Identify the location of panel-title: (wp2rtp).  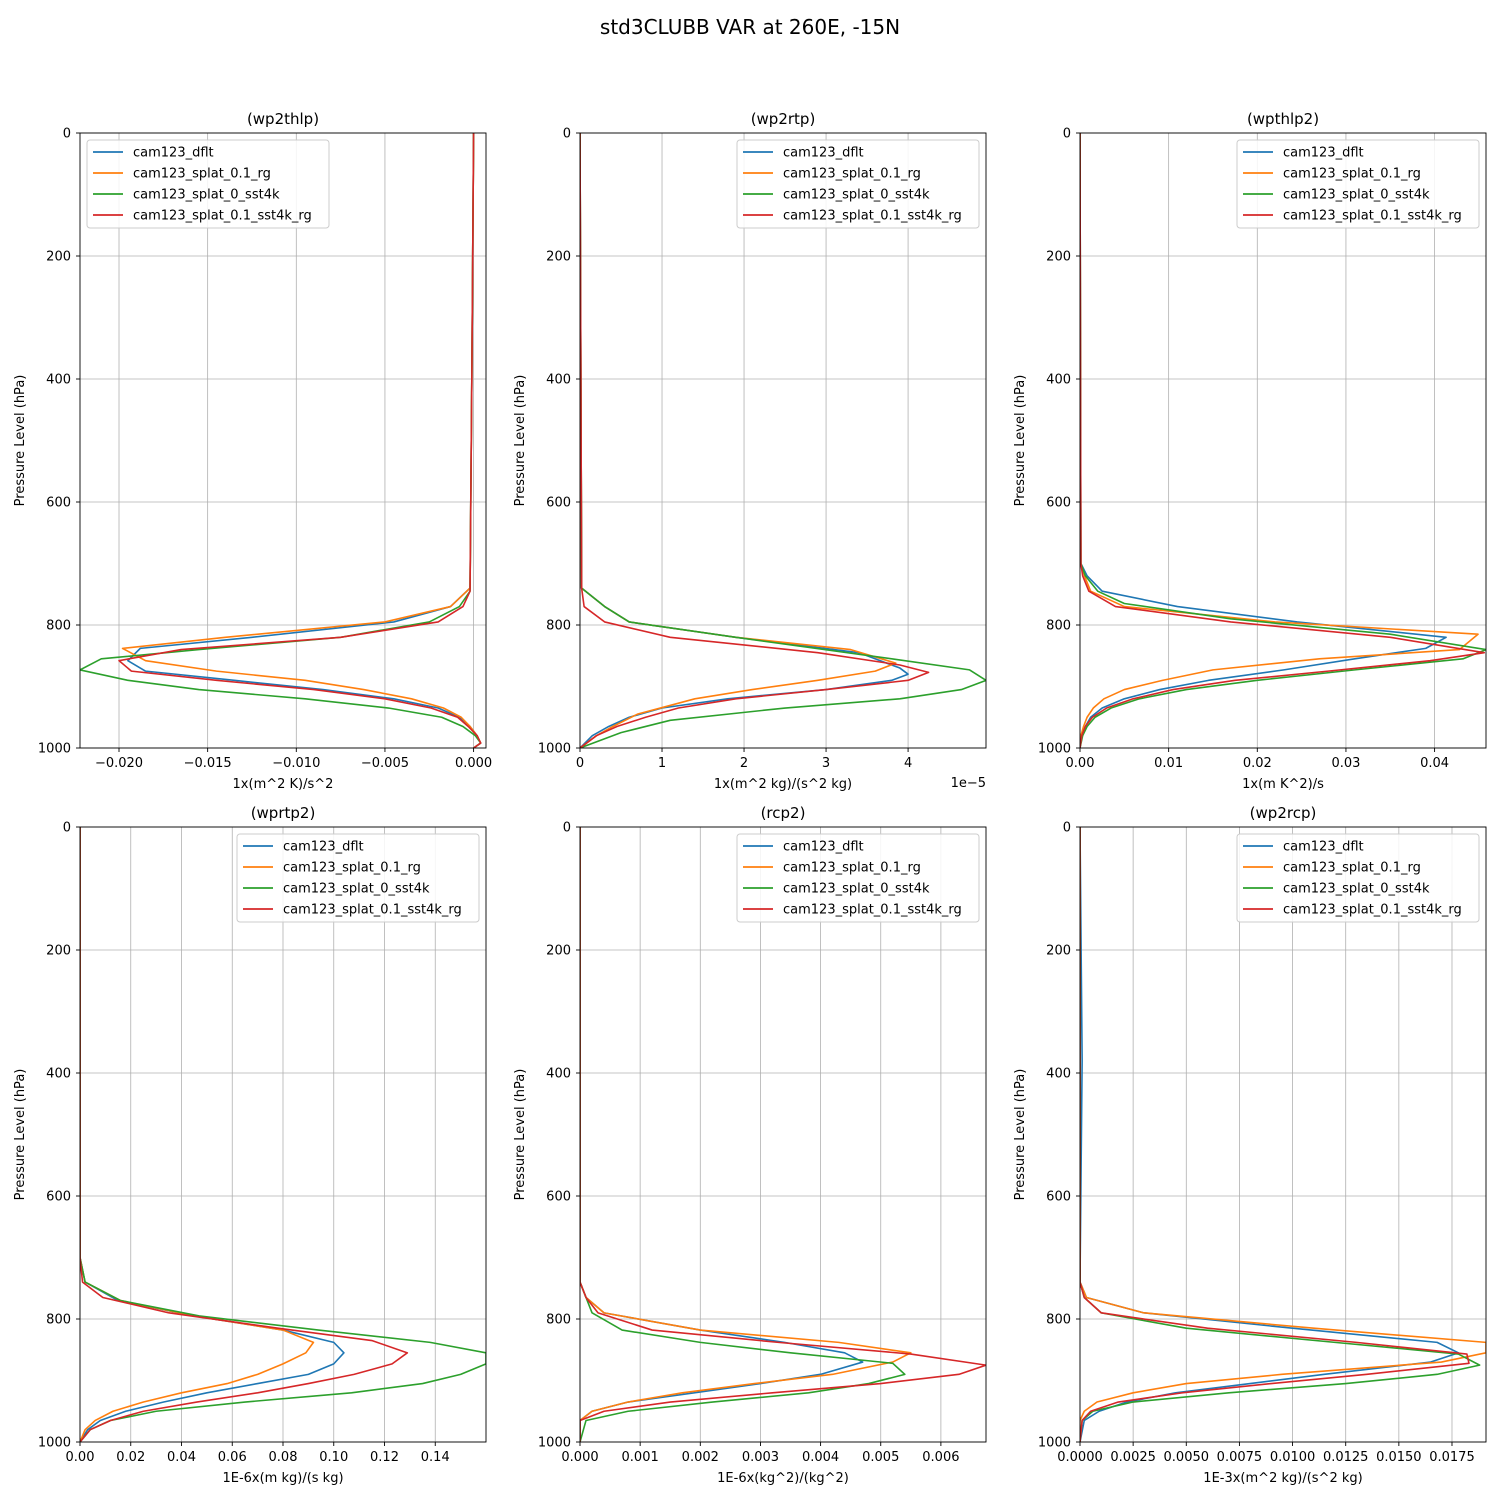
(783, 119).